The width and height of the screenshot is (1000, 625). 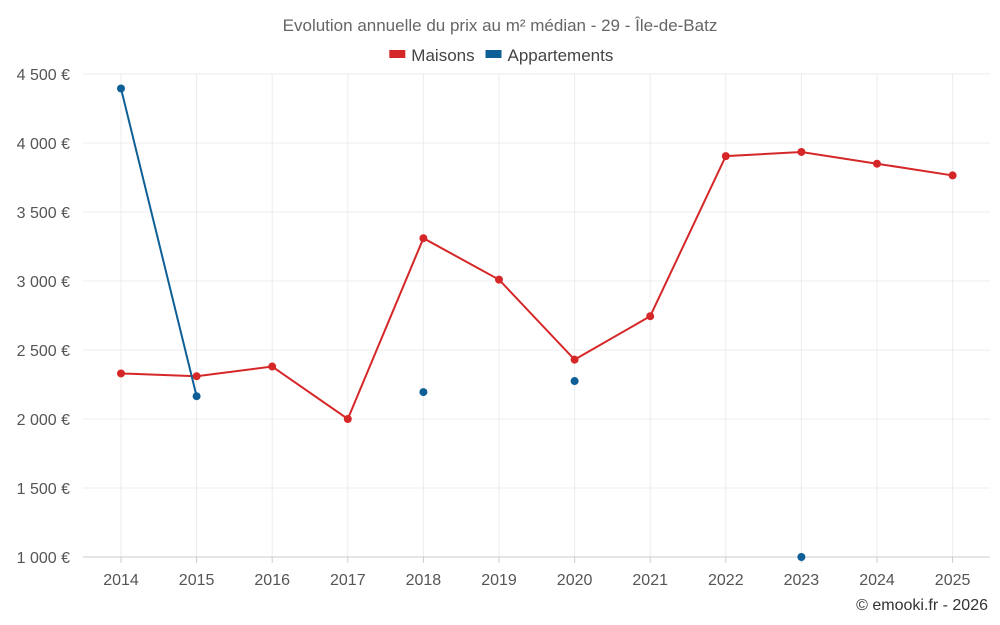 I want to click on y-tick-label: 2 000 €, so click(x=43, y=420).